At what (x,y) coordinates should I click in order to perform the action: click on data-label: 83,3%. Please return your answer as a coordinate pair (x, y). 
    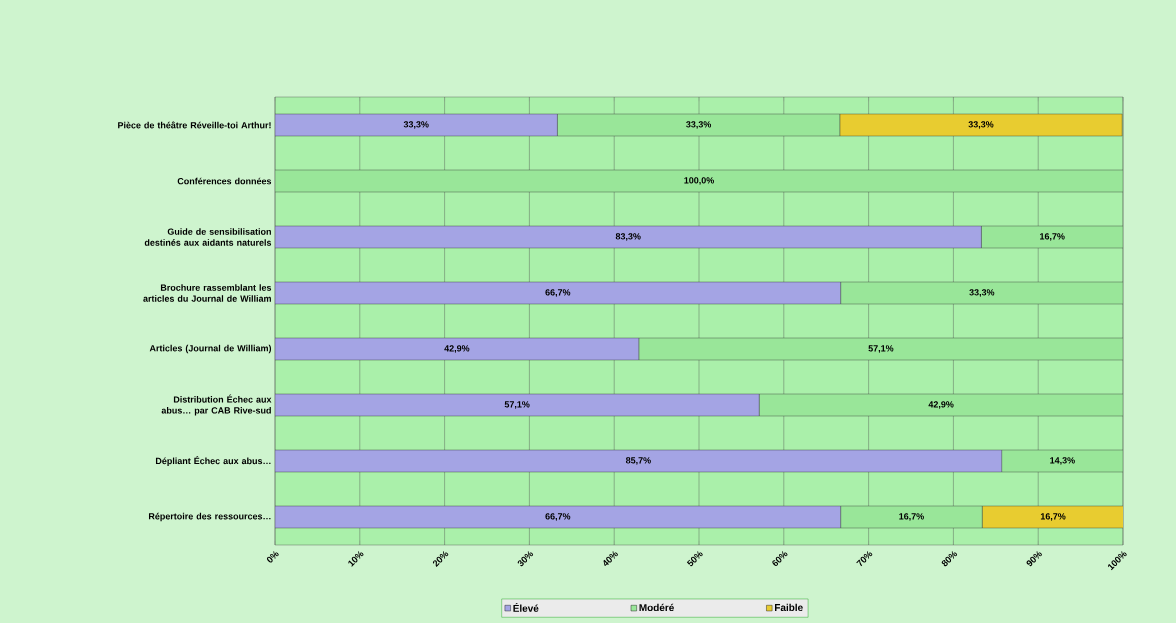
    Looking at the image, I should click on (628, 237).